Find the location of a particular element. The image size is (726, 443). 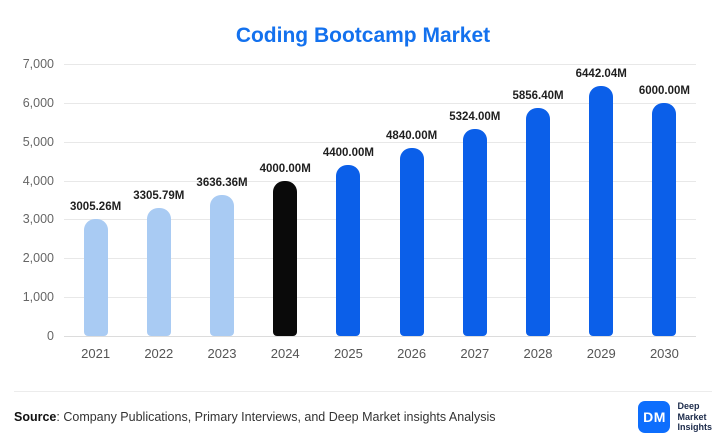

bar-2030 is located at coordinates (664, 219).